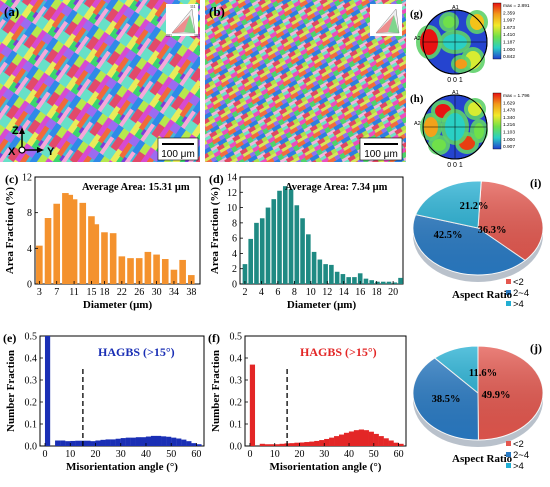 This screenshot has width=550, height=487. What do you see at coordinates (31, 381) in the screenshot?
I see `y-tick-label: 0.3` at bounding box center [31, 381].